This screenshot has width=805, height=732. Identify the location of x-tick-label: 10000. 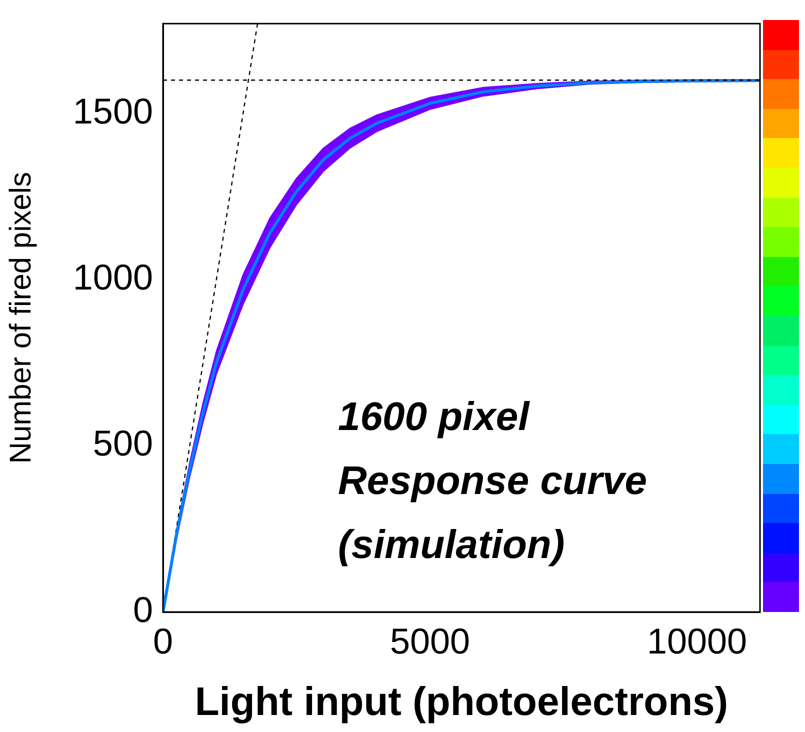
(697, 641).